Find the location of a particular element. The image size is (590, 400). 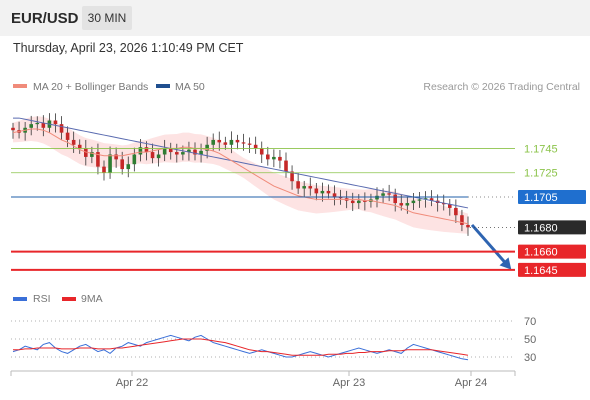

level-tag-1.1660 is located at coordinates (552, 251).